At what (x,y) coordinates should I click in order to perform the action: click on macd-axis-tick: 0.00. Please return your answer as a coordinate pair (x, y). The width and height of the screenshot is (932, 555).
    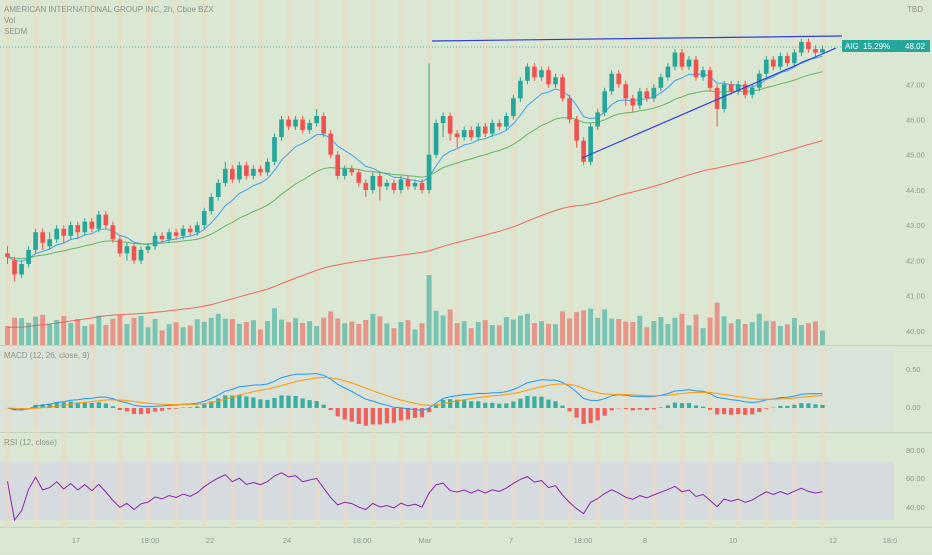
    Looking at the image, I should click on (913, 407).